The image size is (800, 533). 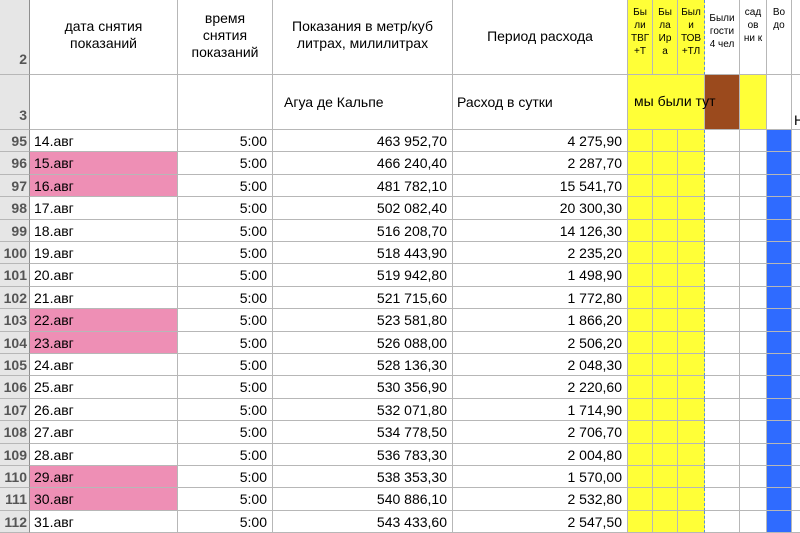 What do you see at coordinates (753, 37) in the screenshot?
I see `header-col-j: сад ов ни к` at bounding box center [753, 37].